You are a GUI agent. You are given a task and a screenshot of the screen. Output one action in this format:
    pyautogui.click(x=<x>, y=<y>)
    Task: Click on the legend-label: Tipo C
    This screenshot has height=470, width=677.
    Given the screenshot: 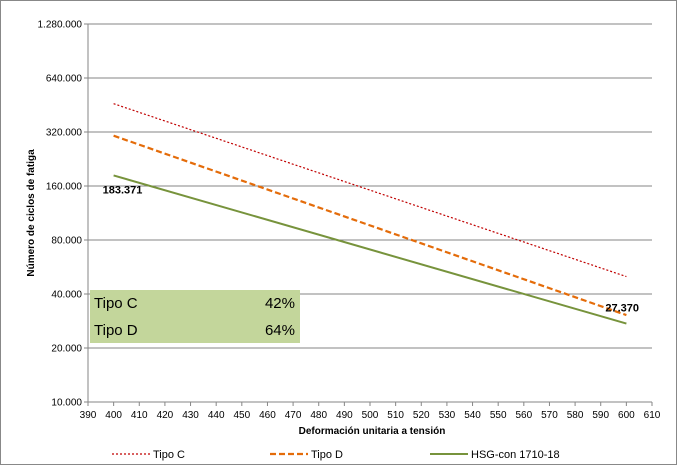 What is the action you would take?
    pyautogui.click(x=169, y=455)
    